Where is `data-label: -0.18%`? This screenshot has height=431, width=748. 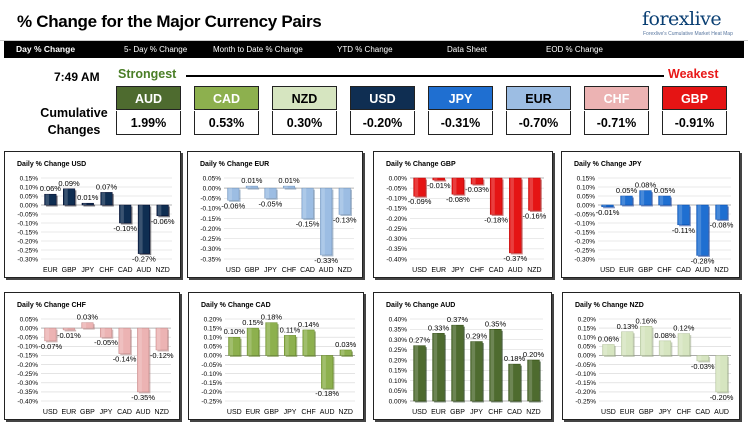
data-label: -0.18% is located at coordinates (496, 219).